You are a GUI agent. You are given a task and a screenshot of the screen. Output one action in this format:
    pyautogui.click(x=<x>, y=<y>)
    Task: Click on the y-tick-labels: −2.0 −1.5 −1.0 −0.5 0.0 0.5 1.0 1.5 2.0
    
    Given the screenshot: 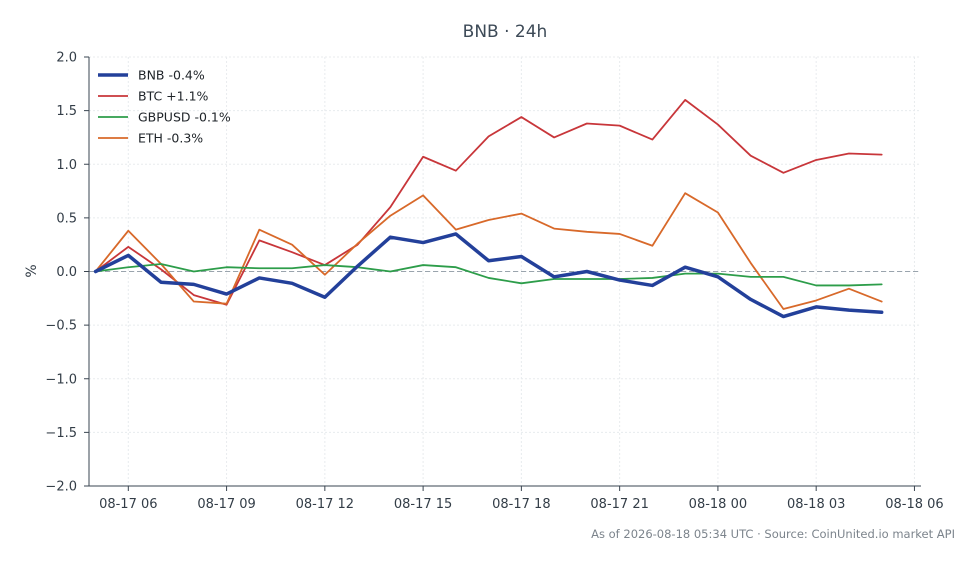 What is the action you would take?
    pyautogui.click(x=61, y=273)
    